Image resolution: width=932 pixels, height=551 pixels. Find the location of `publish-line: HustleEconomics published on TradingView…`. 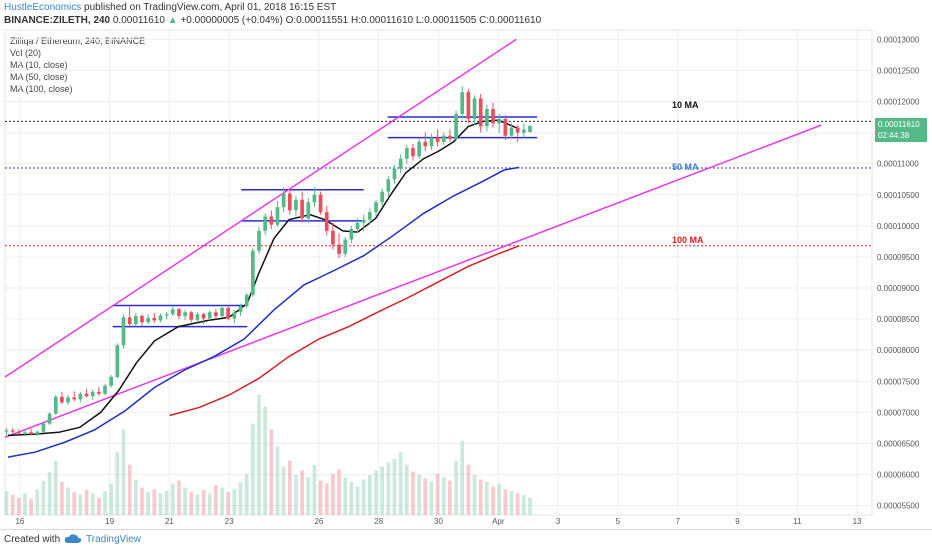

publish-line: HustleEconomics published on TradingView… is located at coordinates (170, 7).